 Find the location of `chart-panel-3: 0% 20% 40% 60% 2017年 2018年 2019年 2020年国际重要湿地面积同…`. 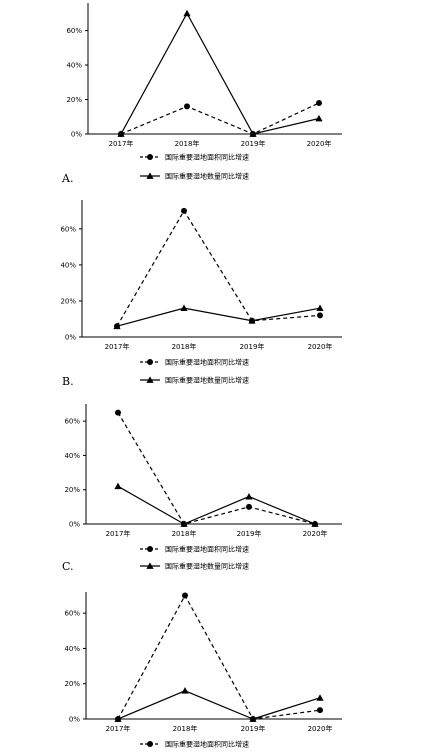

chart-panel-3: 0% 20% 40% 60% 2017年 2018年 2019年 2020年国际重要湿地面积同… is located at coordinates (202, 488).